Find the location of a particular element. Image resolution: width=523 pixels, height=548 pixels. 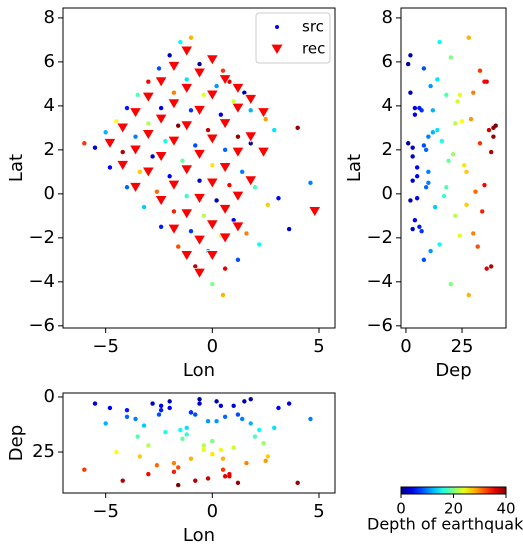

x-axis-label: Lon is located at coordinates (199, 535).